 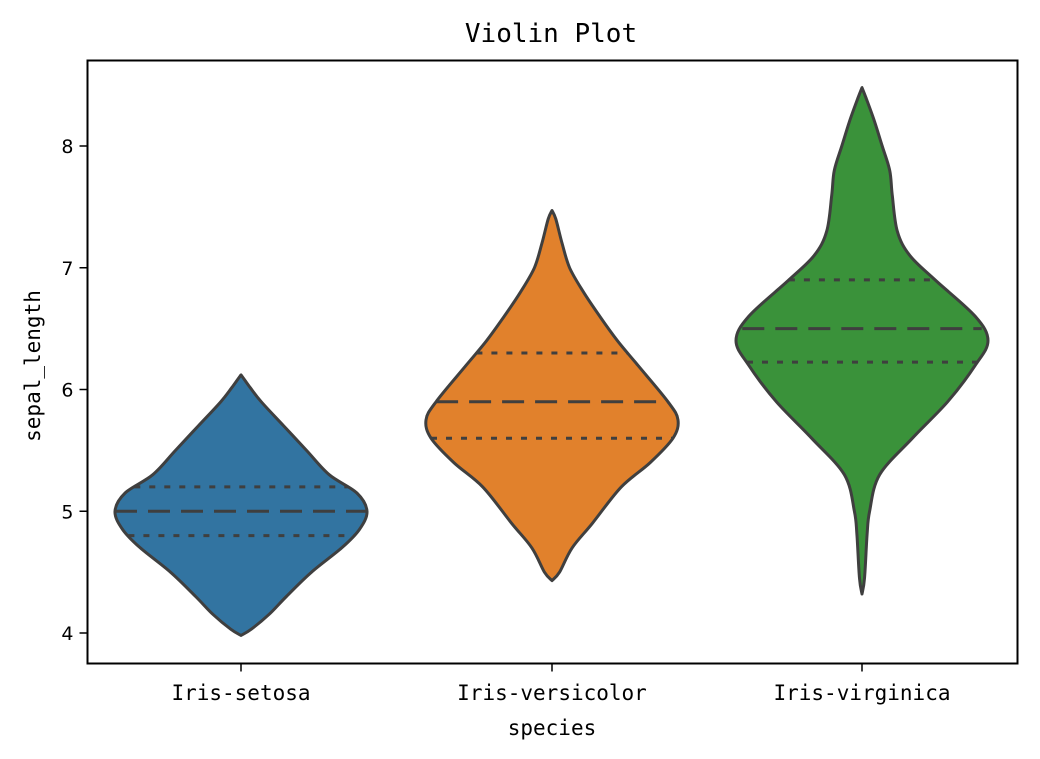 I want to click on chart-title: Violin Plot, so click(x=551, y=34).